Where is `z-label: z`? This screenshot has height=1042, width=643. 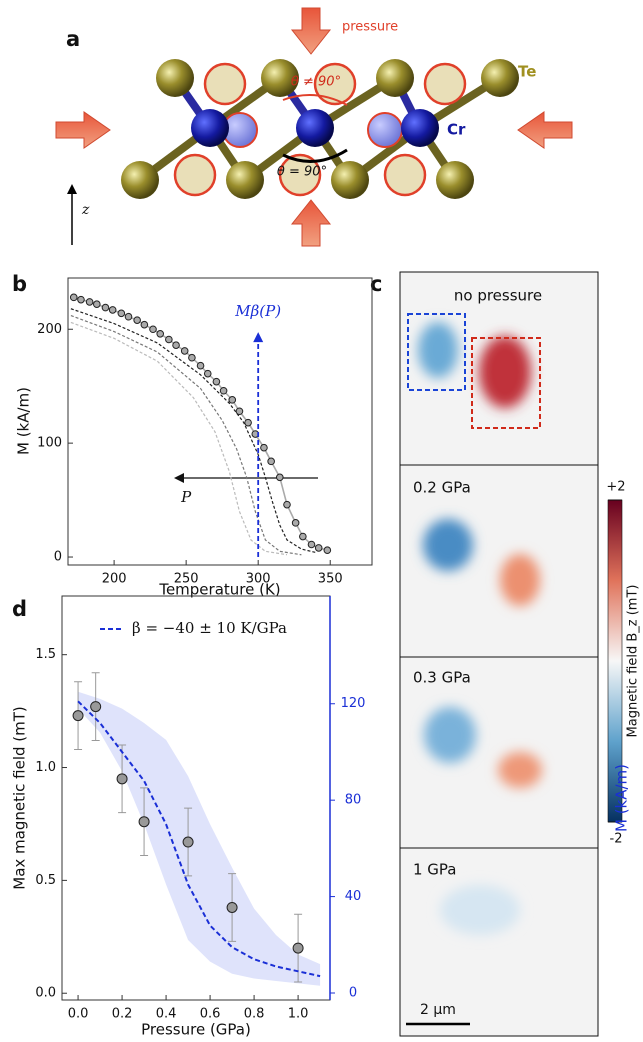 z-label: z is located at coordinates (85, 210).